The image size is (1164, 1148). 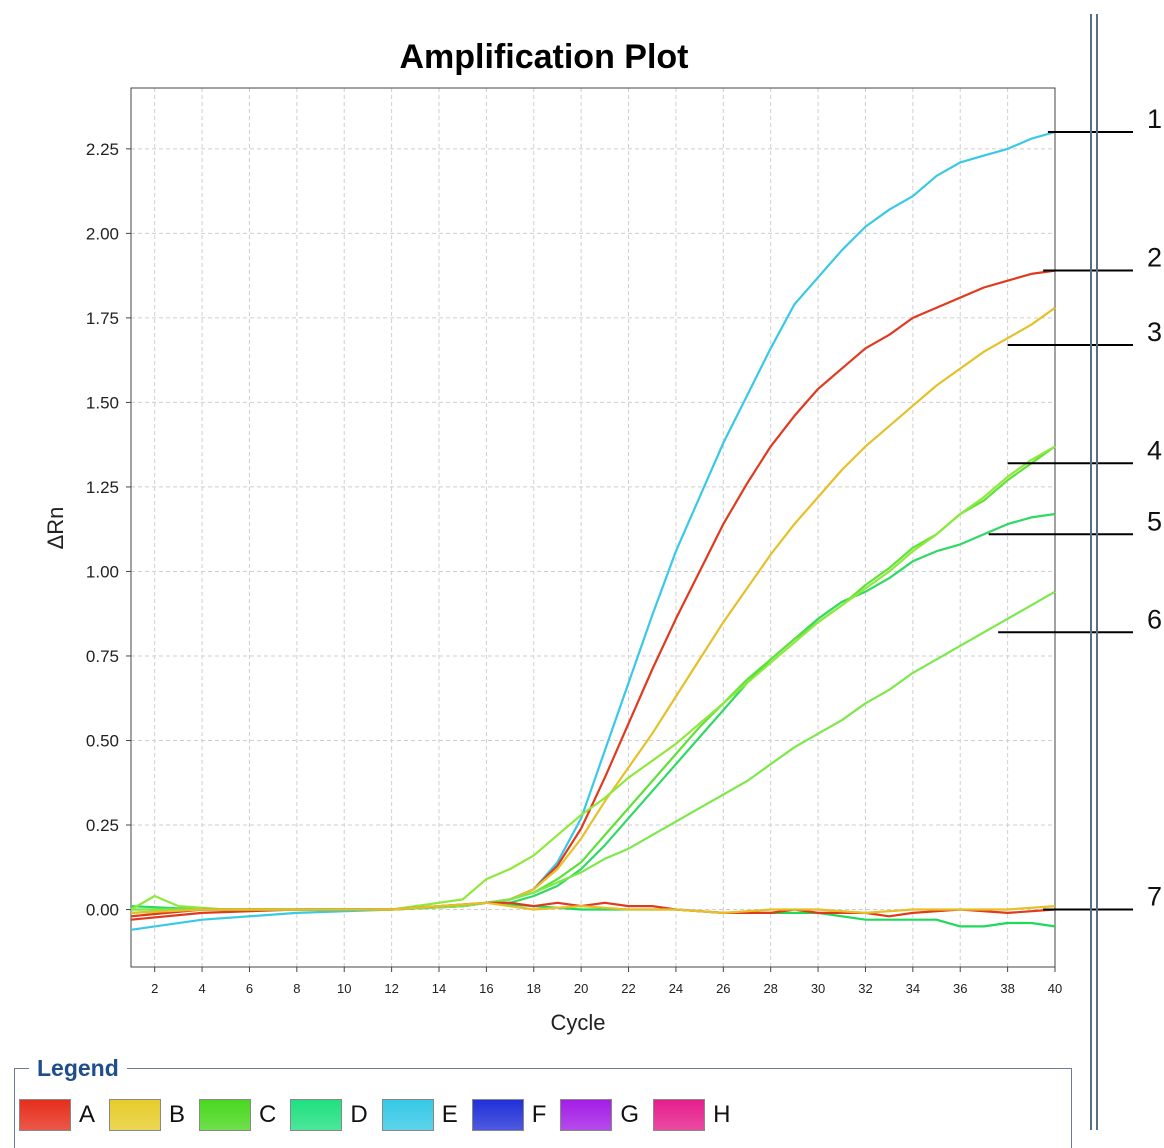 I want to click on x-tick-label: 22, so click(x=628, y=988).